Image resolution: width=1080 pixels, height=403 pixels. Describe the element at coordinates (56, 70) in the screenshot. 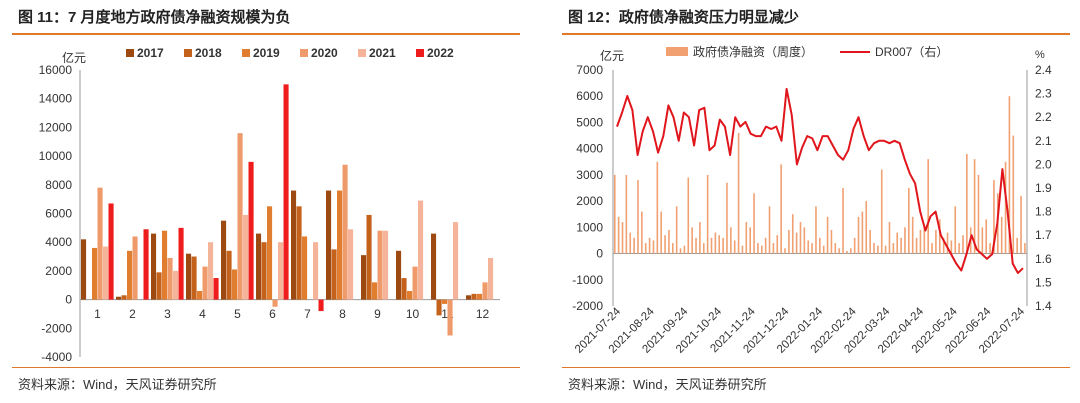

I see `left-y-tick-label: 16000` at that location.